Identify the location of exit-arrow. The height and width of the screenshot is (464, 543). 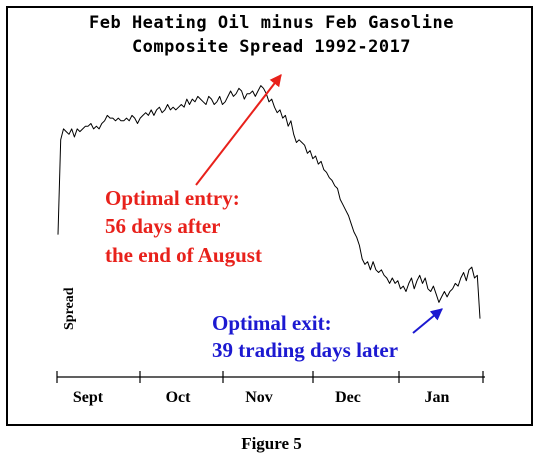
(427, 321).